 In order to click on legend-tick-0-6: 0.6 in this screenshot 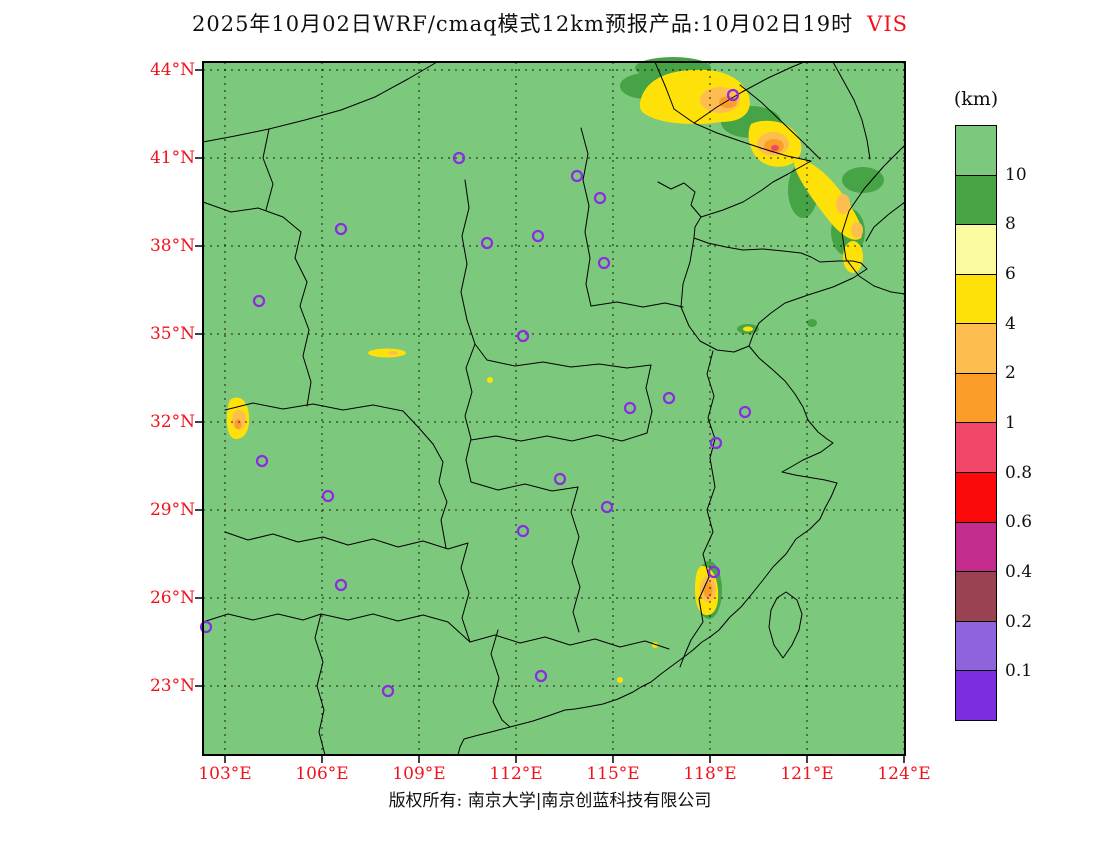, I will do `click(1019, 522)`.